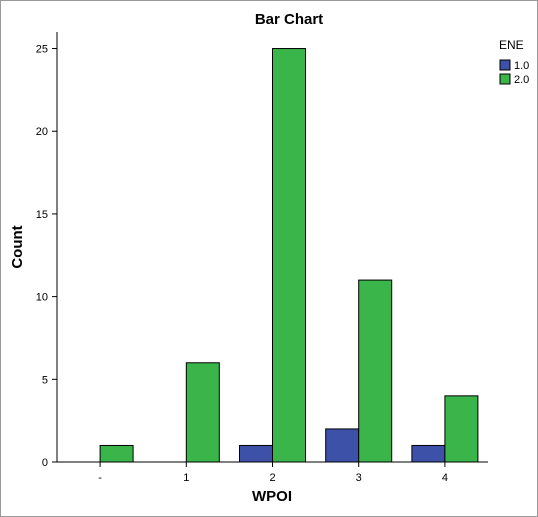 The width and height of the screenshot is (538, 517). What do you see at coordinates (272, 478) in the screenshot?
I see `x-tick-label: 2` at bounding box center [272, 478].